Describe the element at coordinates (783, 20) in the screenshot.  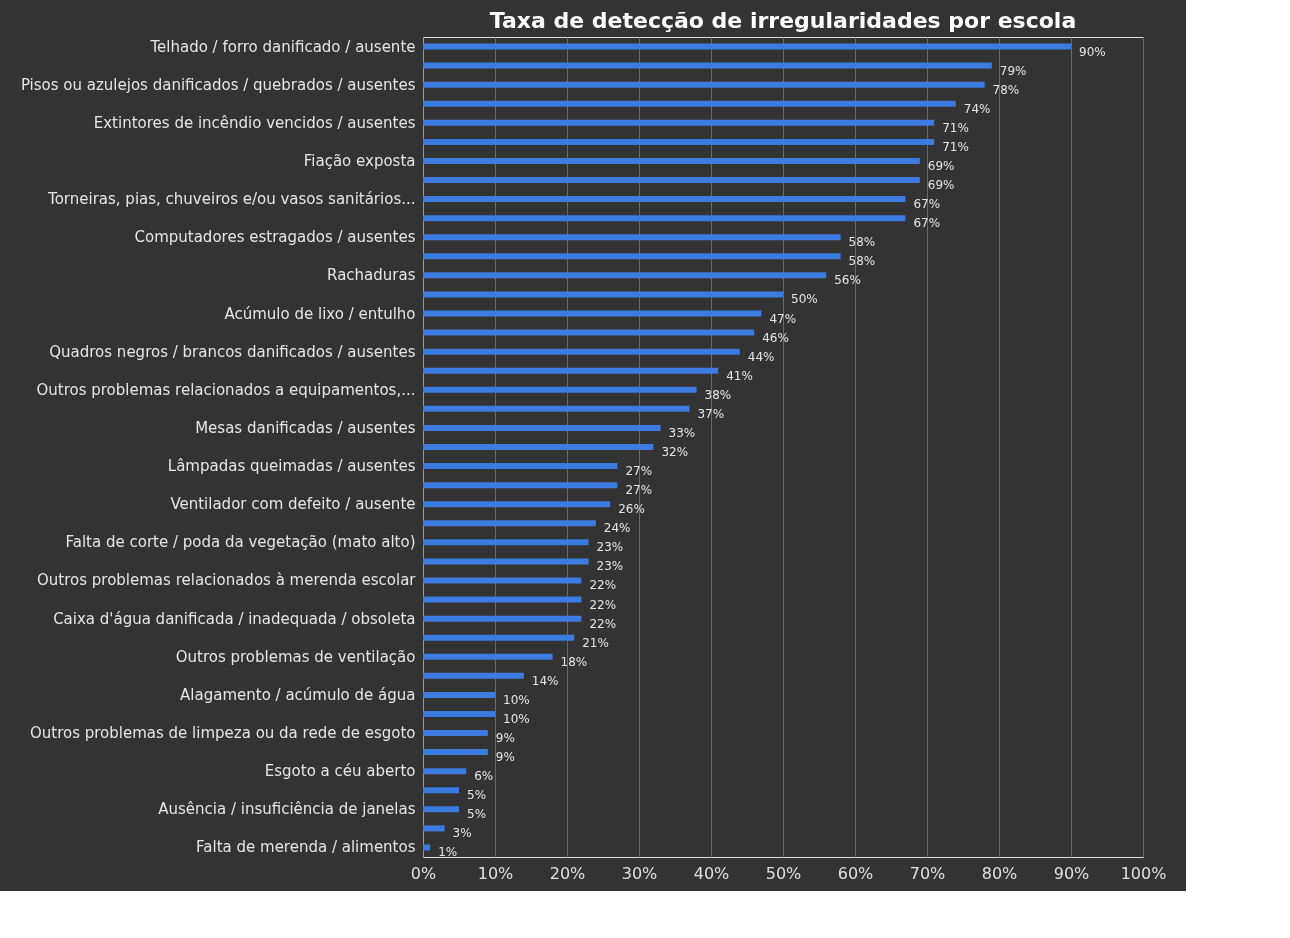
I see `chart-title: Taxa de detecção de irregularidades por escola` at that location.